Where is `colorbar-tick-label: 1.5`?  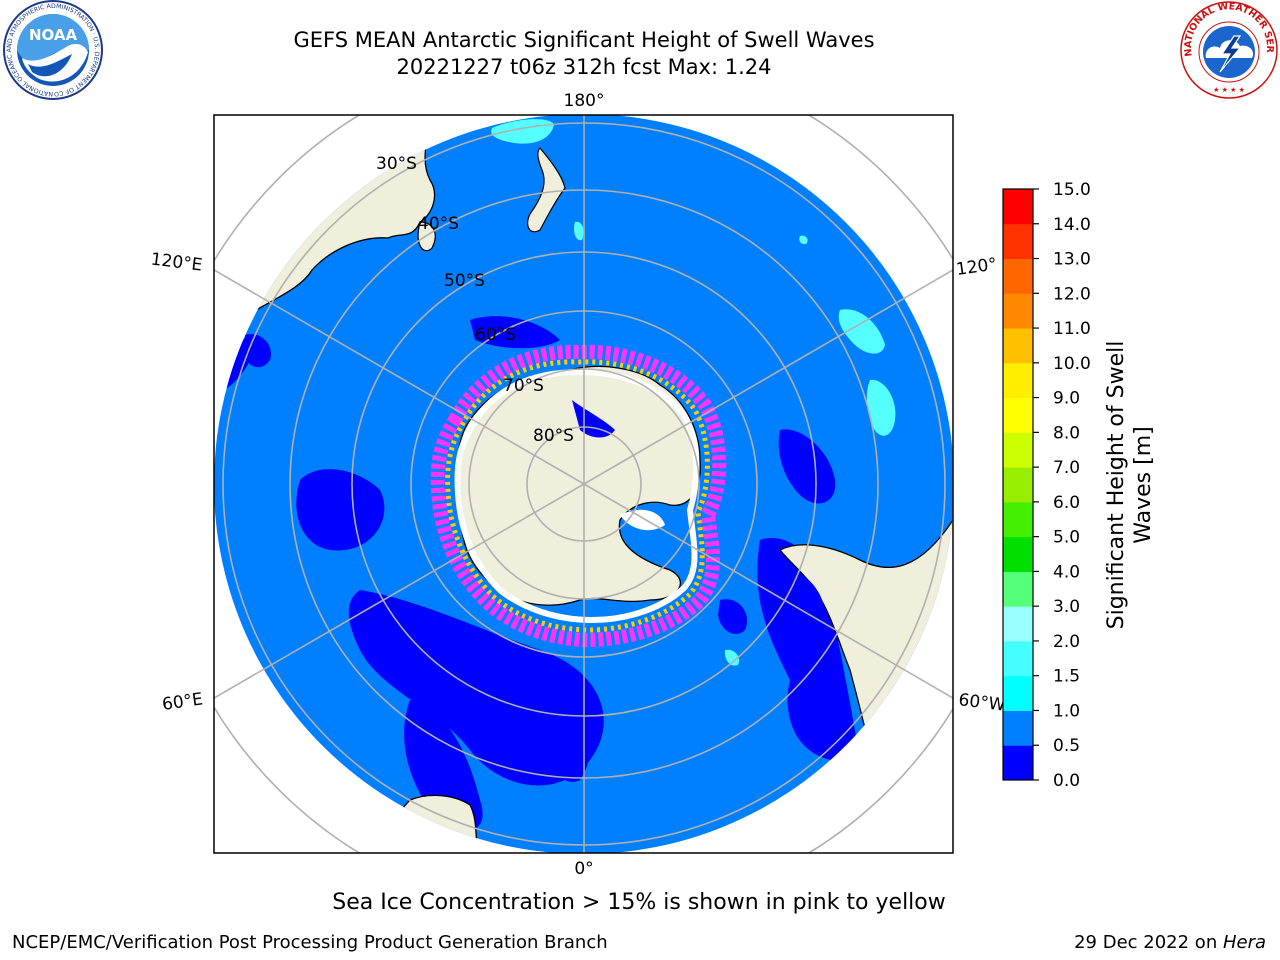 colorbar-tick-label: 1.5 is located at coordinates (1066, 677).